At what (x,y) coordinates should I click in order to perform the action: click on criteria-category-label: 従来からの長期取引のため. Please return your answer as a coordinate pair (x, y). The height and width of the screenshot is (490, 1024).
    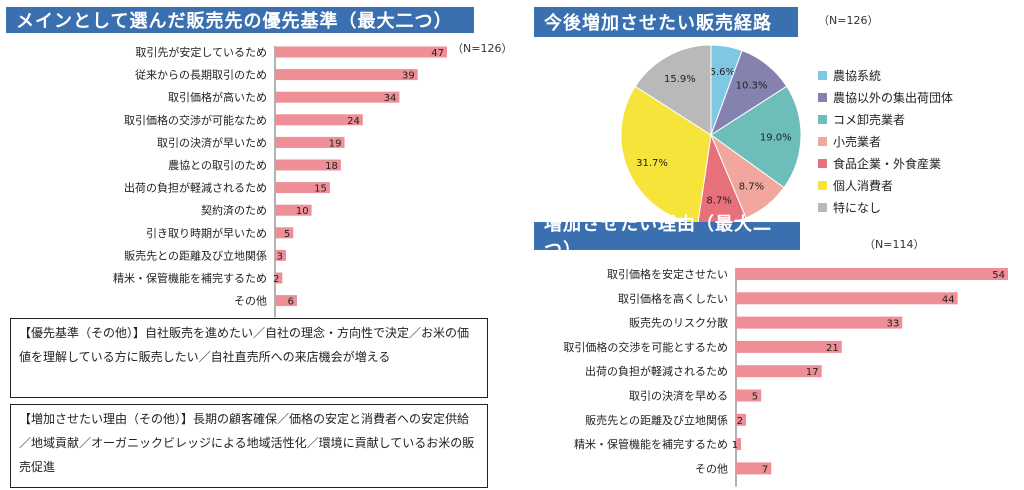
    Looking at the image, I should click on (201, 75).